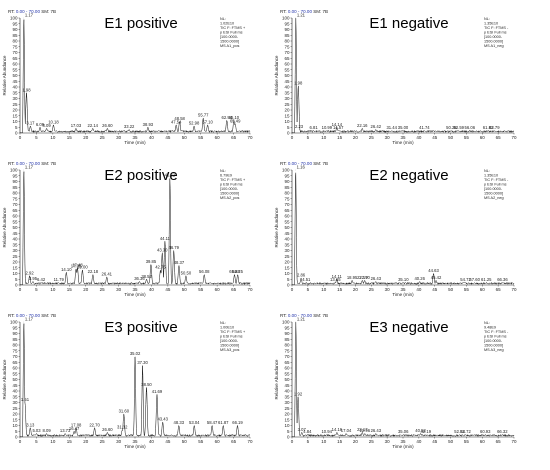 Image resolution: width=550 pixels, height=470 pixels. What do you see at coordinates (36, 137) in the screenshot?
I see `x-tick-label: 5` at bounding box center [36, 137].